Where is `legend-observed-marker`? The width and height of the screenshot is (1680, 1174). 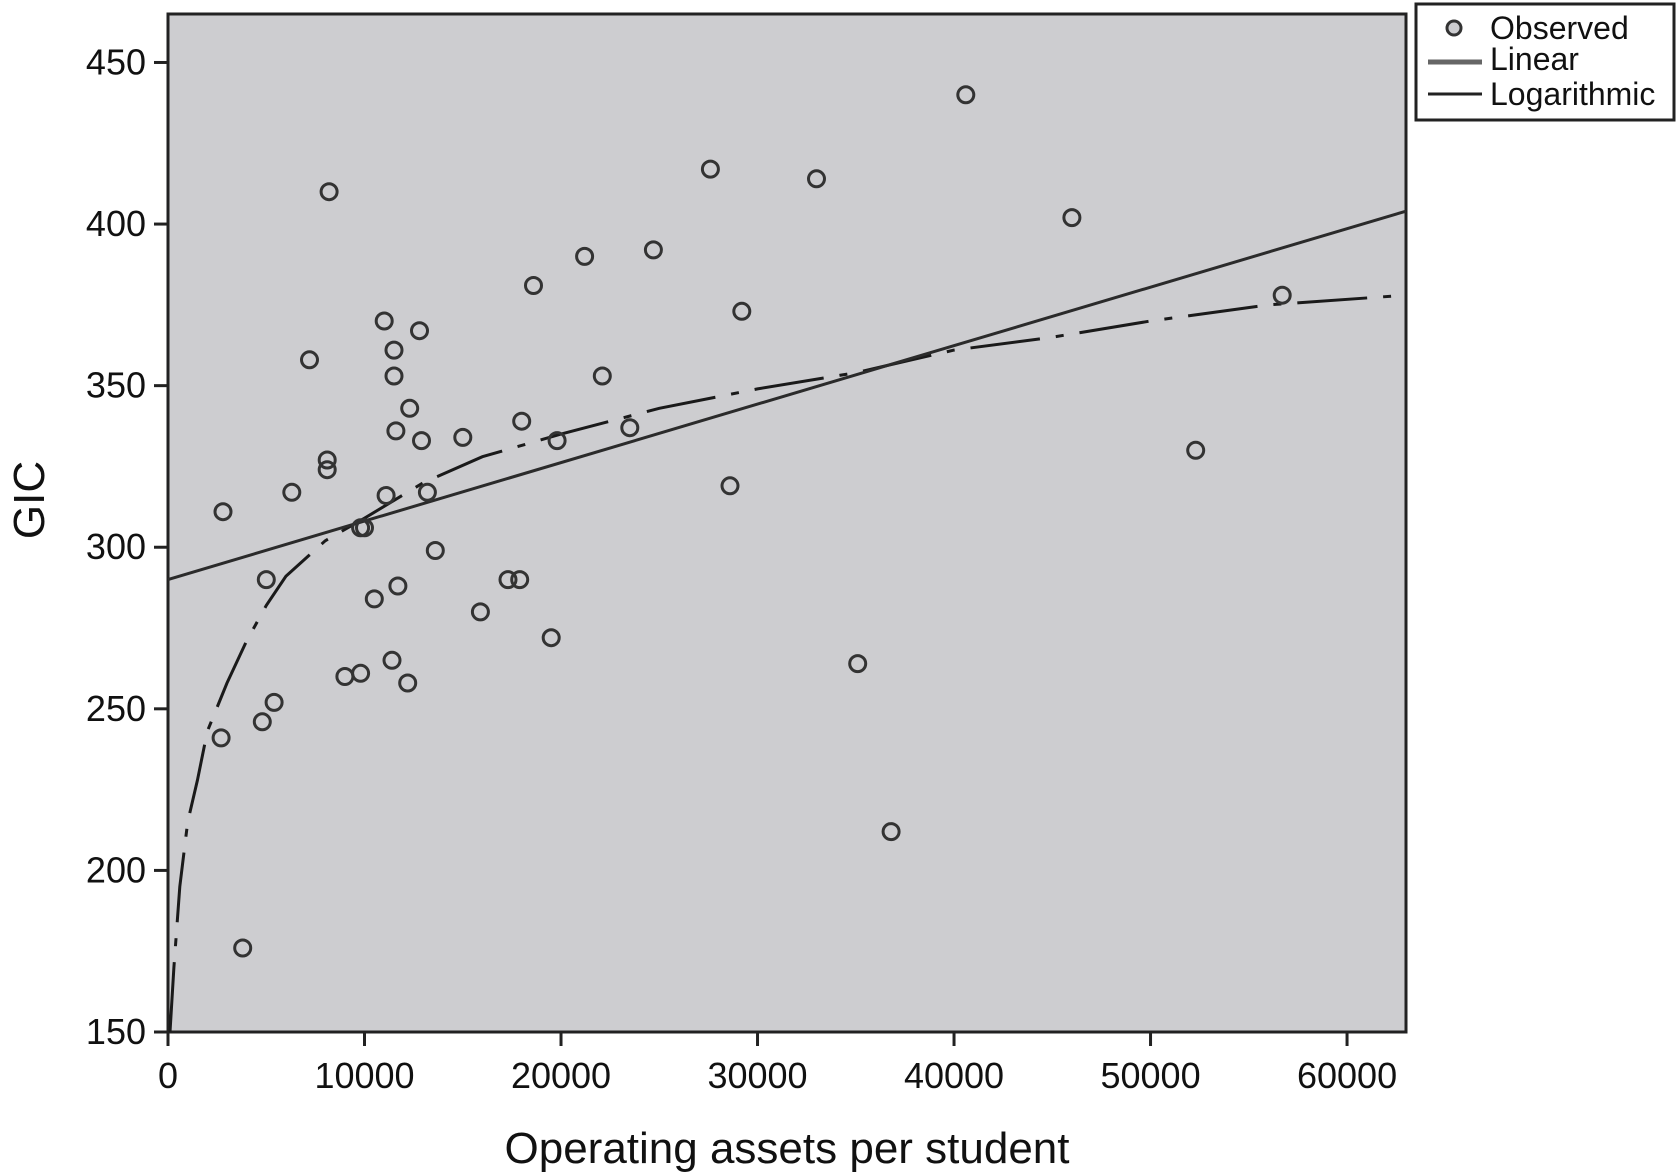 legend-observed-marker is located at coordinates (1454, 28).